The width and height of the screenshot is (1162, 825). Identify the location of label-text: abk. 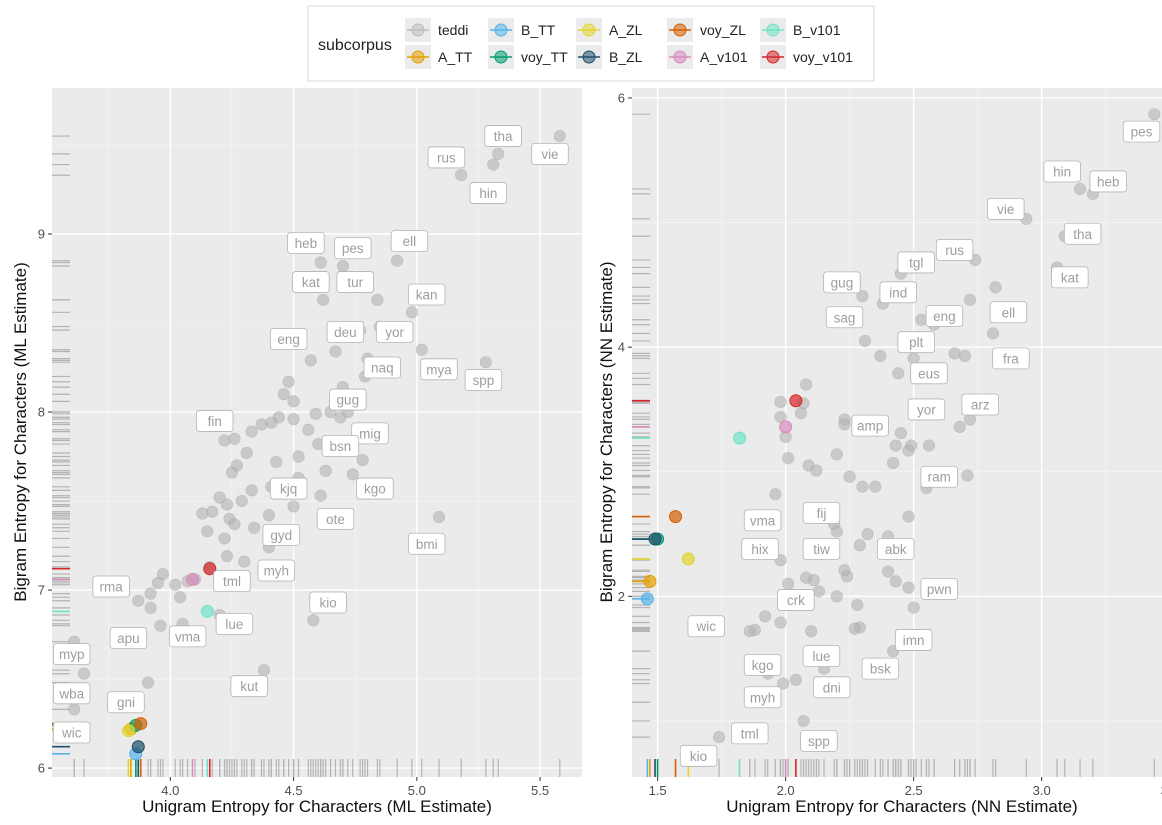
(896, 549).